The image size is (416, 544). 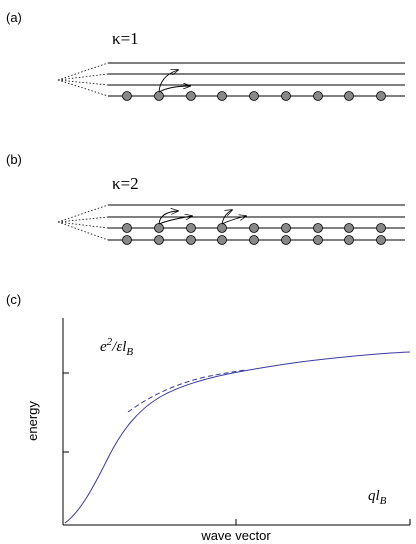 I want to click on lines-a, so click(x=256, y=79).